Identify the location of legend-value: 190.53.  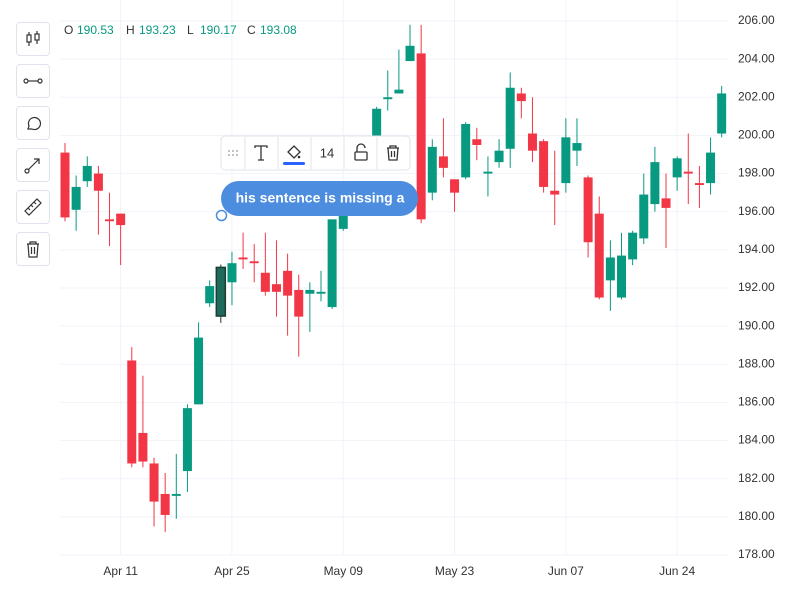
(95, 30).